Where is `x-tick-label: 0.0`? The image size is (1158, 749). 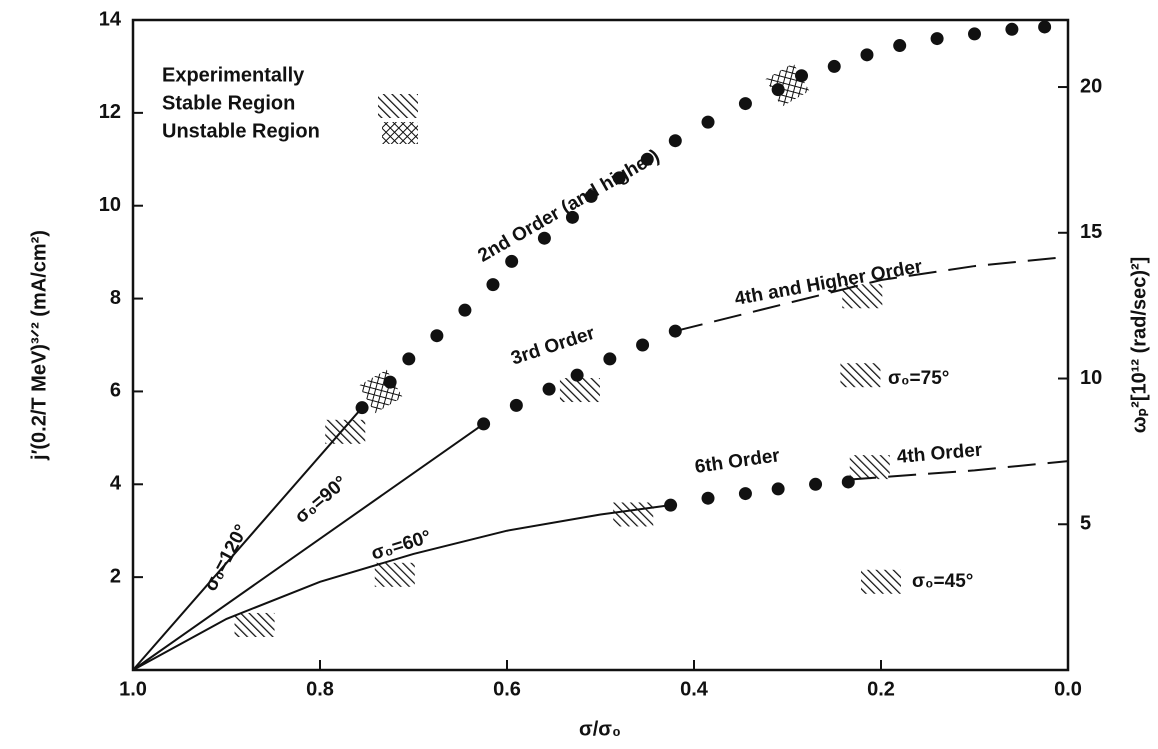 x-tick-label: 0.0 is located at coordinates (1068, 689).